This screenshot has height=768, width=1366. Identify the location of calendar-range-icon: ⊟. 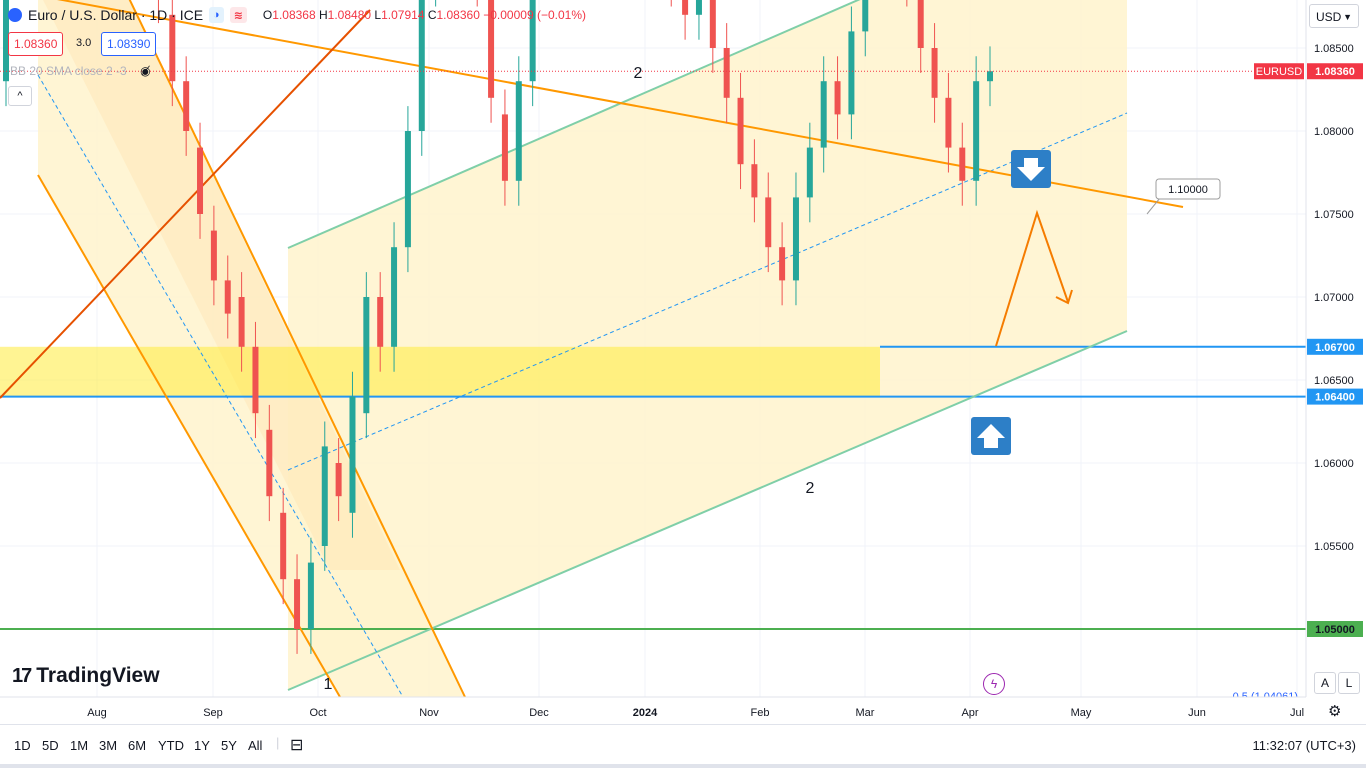
(297, 745).